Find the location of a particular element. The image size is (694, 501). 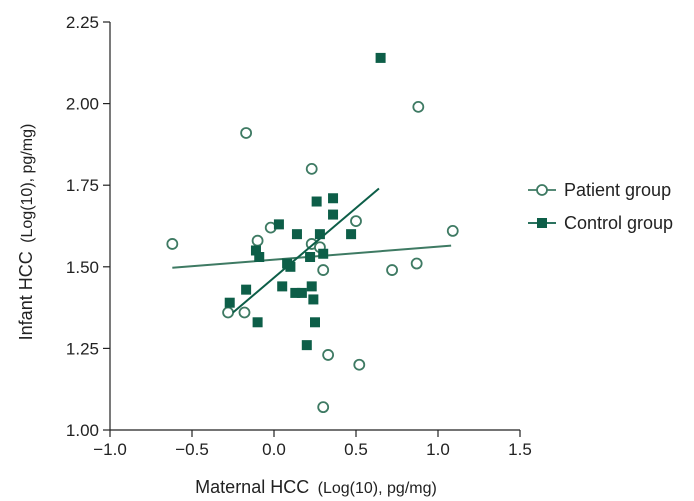

x-tick-label: 0.5 is located at coordinates (356, 449).